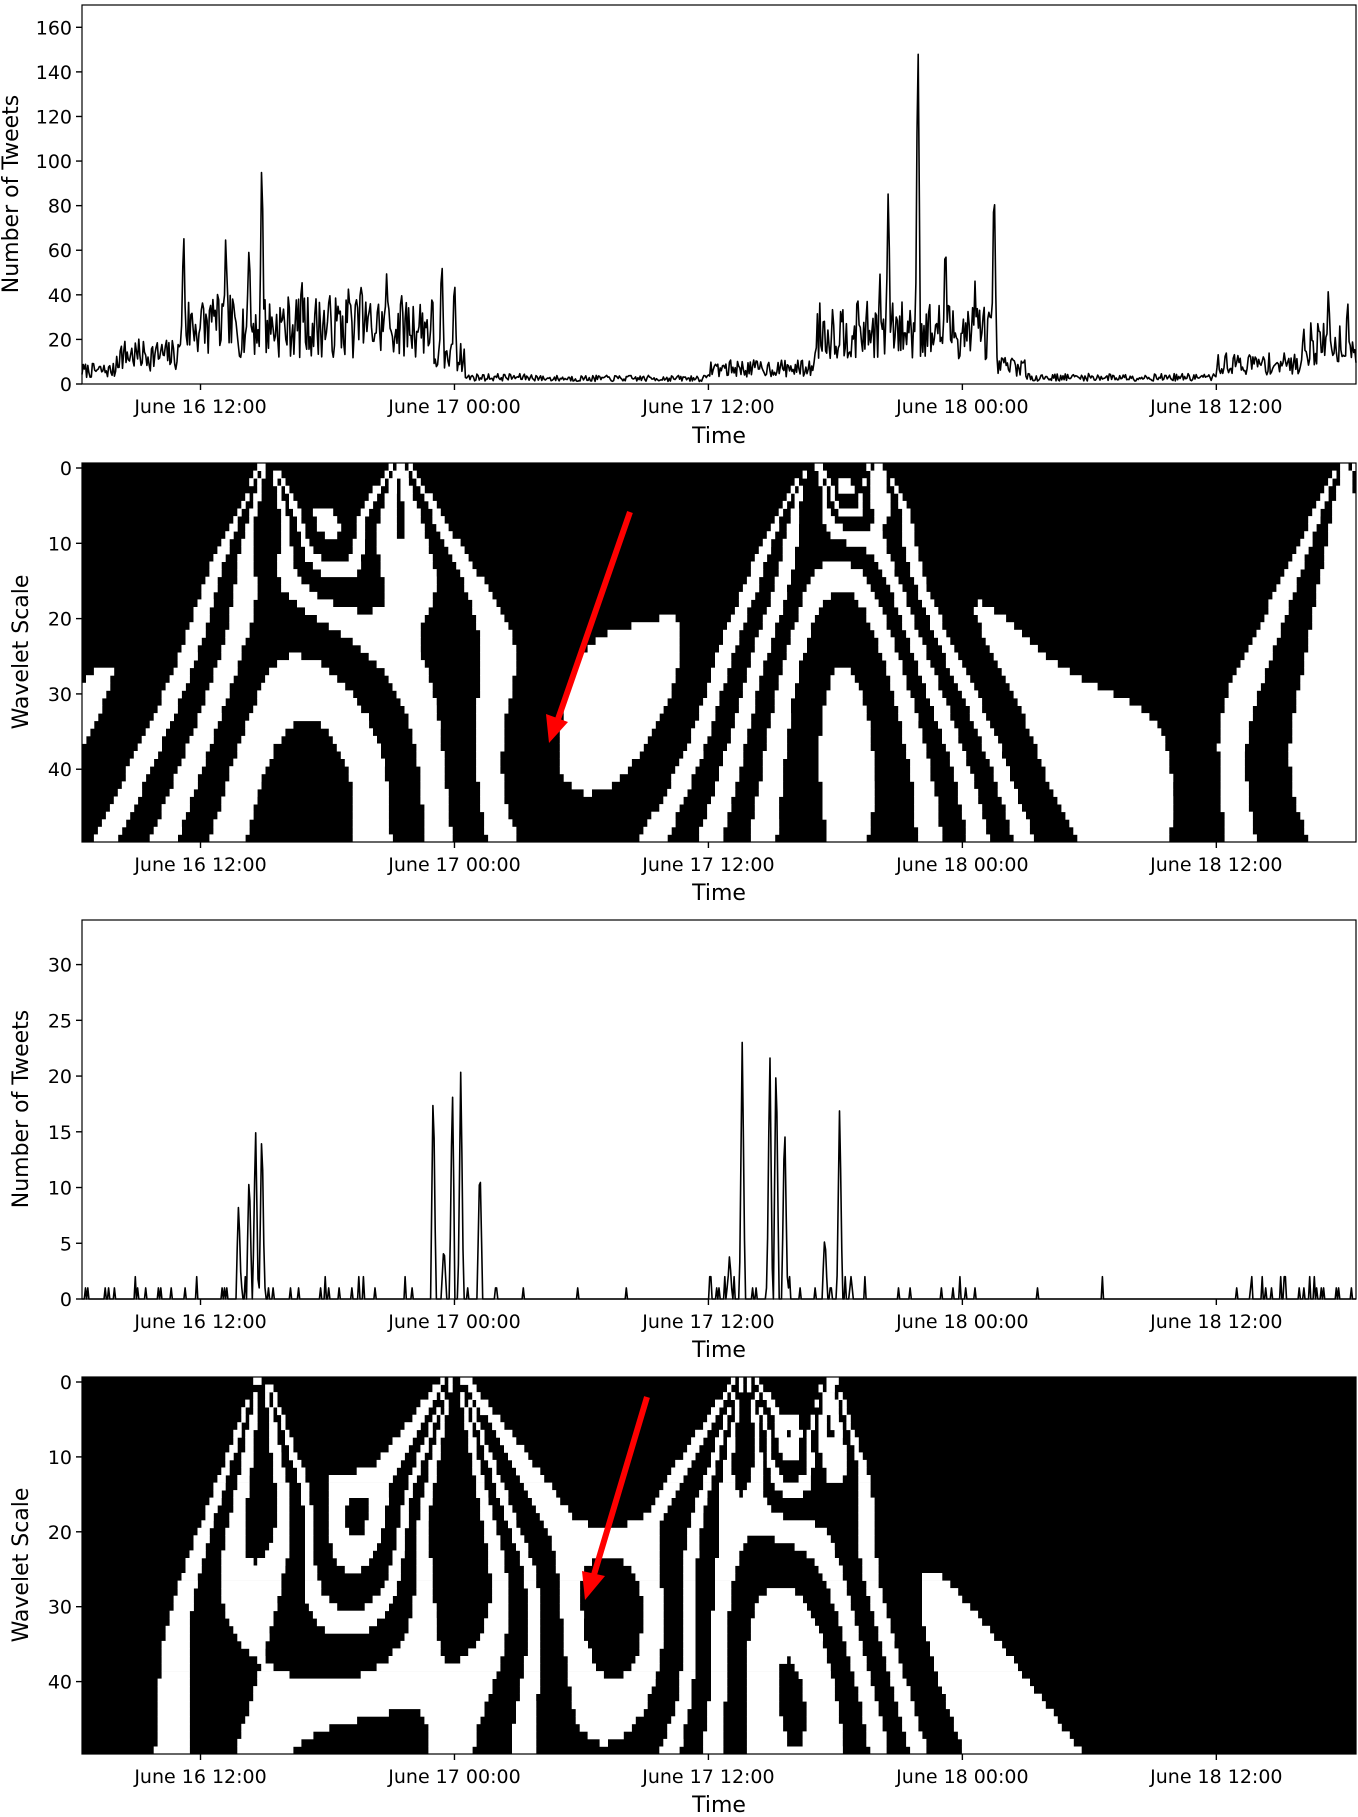 This screenshot has height=1817, width=1358. Describe the element at coordinates (66, 1300) in the screenshot. I see `y-tick-label: 0` at that location.